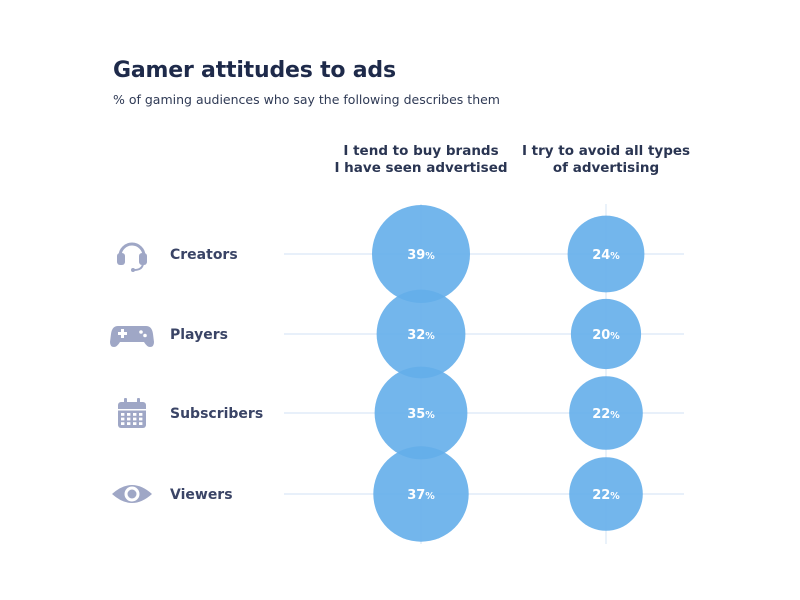 The image size is (800, 600). What do you see at coordinates (420, 168) in the screenshot?
I see `column-header: I have seen advertised` at bounding box center [420, 168].